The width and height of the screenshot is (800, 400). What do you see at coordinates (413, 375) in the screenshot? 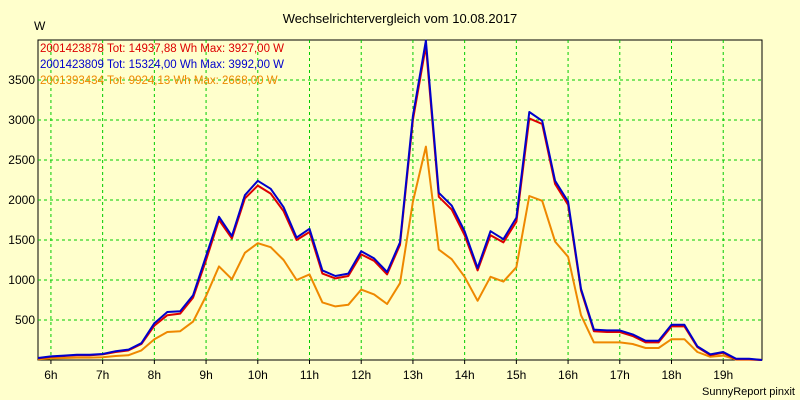
I see `x-tick-label: 13h` at bounding box center [413, 375].